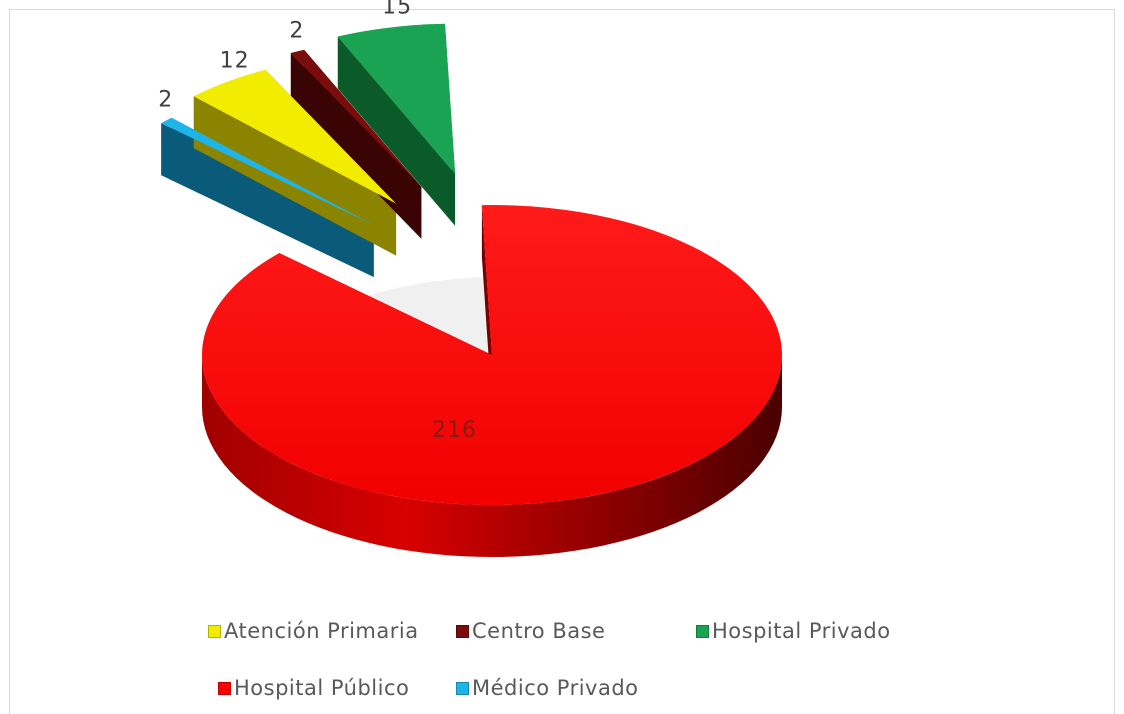 This screenshot has height=714, width=1124. I want to click on legend-item-centro-base: Centro Base, so click(530, 631).